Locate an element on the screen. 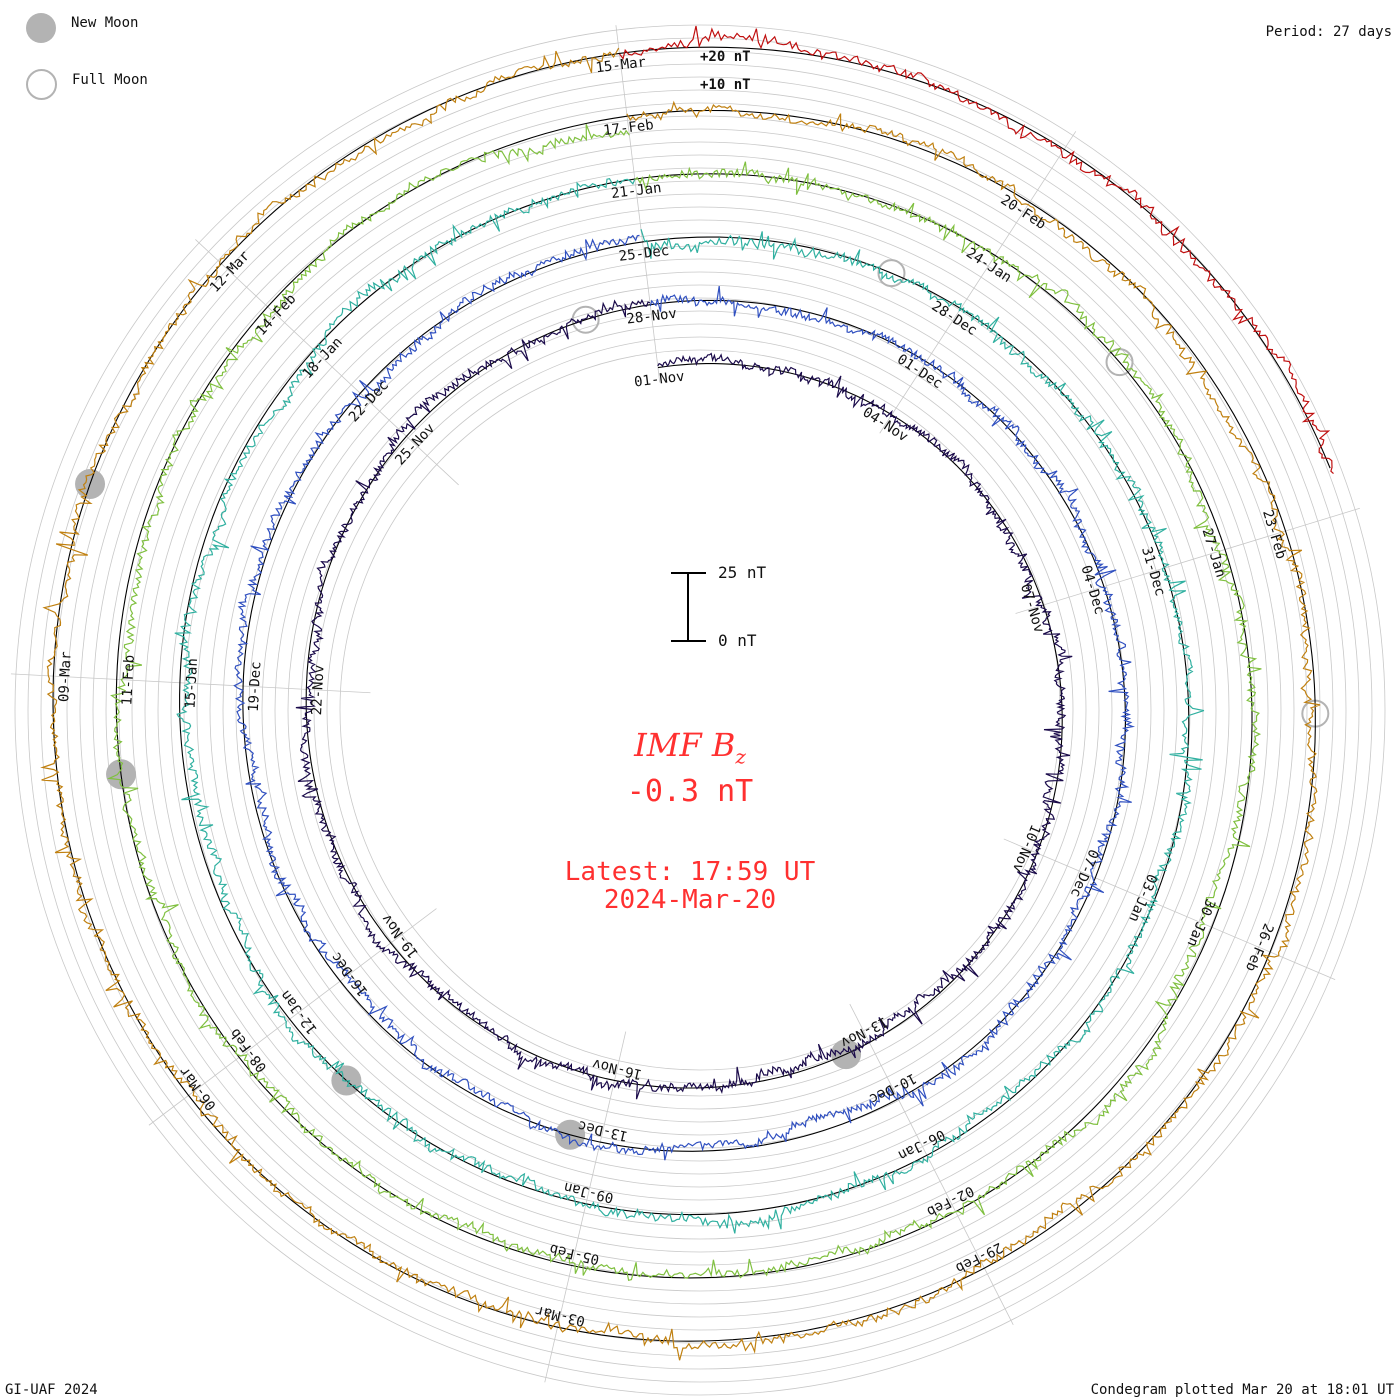 This screenshot has height=1400, width=1400. full-moon-marker is located at coordinates (891, 273).